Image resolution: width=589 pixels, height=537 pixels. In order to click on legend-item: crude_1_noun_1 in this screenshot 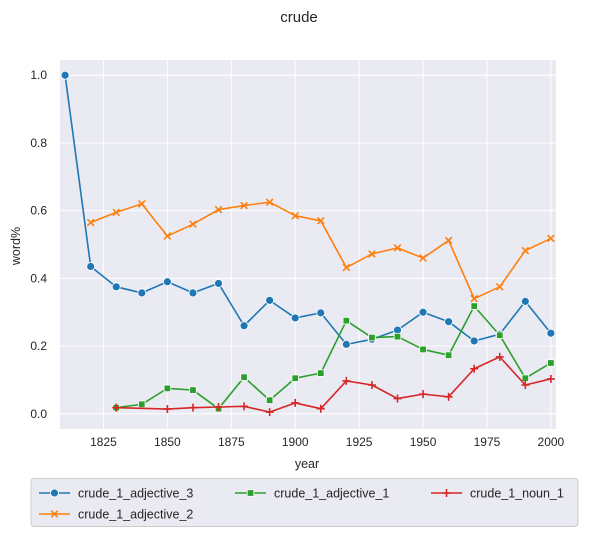, I will do `click(497, 494)`.